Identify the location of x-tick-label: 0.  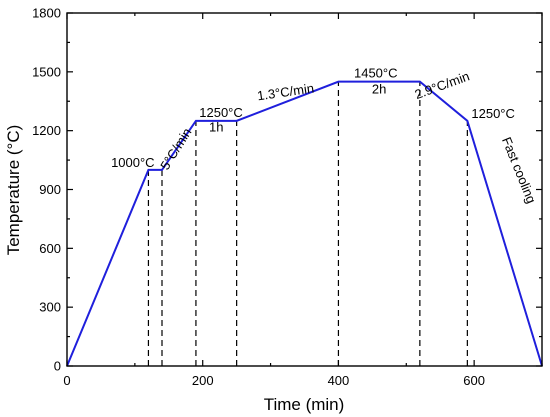
(66, 380).